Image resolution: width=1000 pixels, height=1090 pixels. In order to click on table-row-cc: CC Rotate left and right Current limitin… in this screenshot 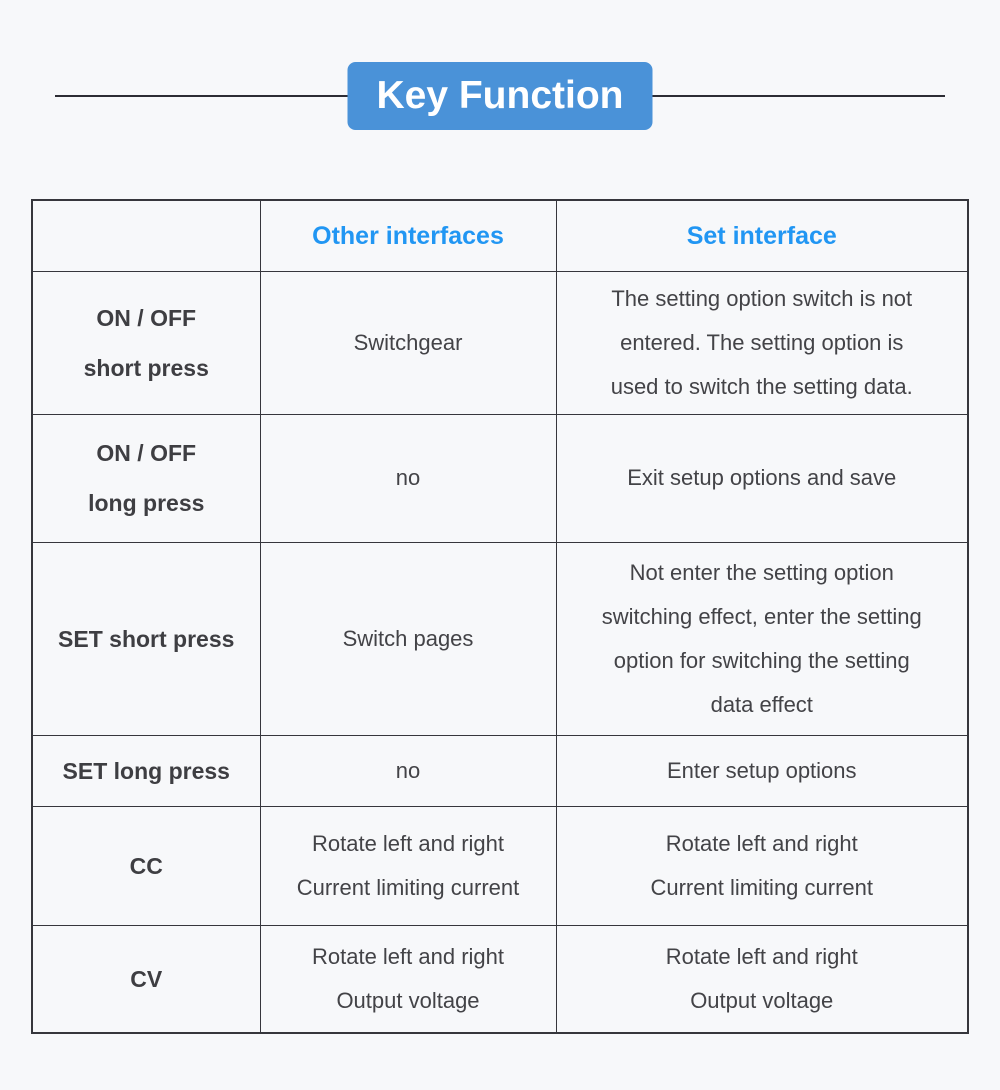, I will do `click(500, 865)`.